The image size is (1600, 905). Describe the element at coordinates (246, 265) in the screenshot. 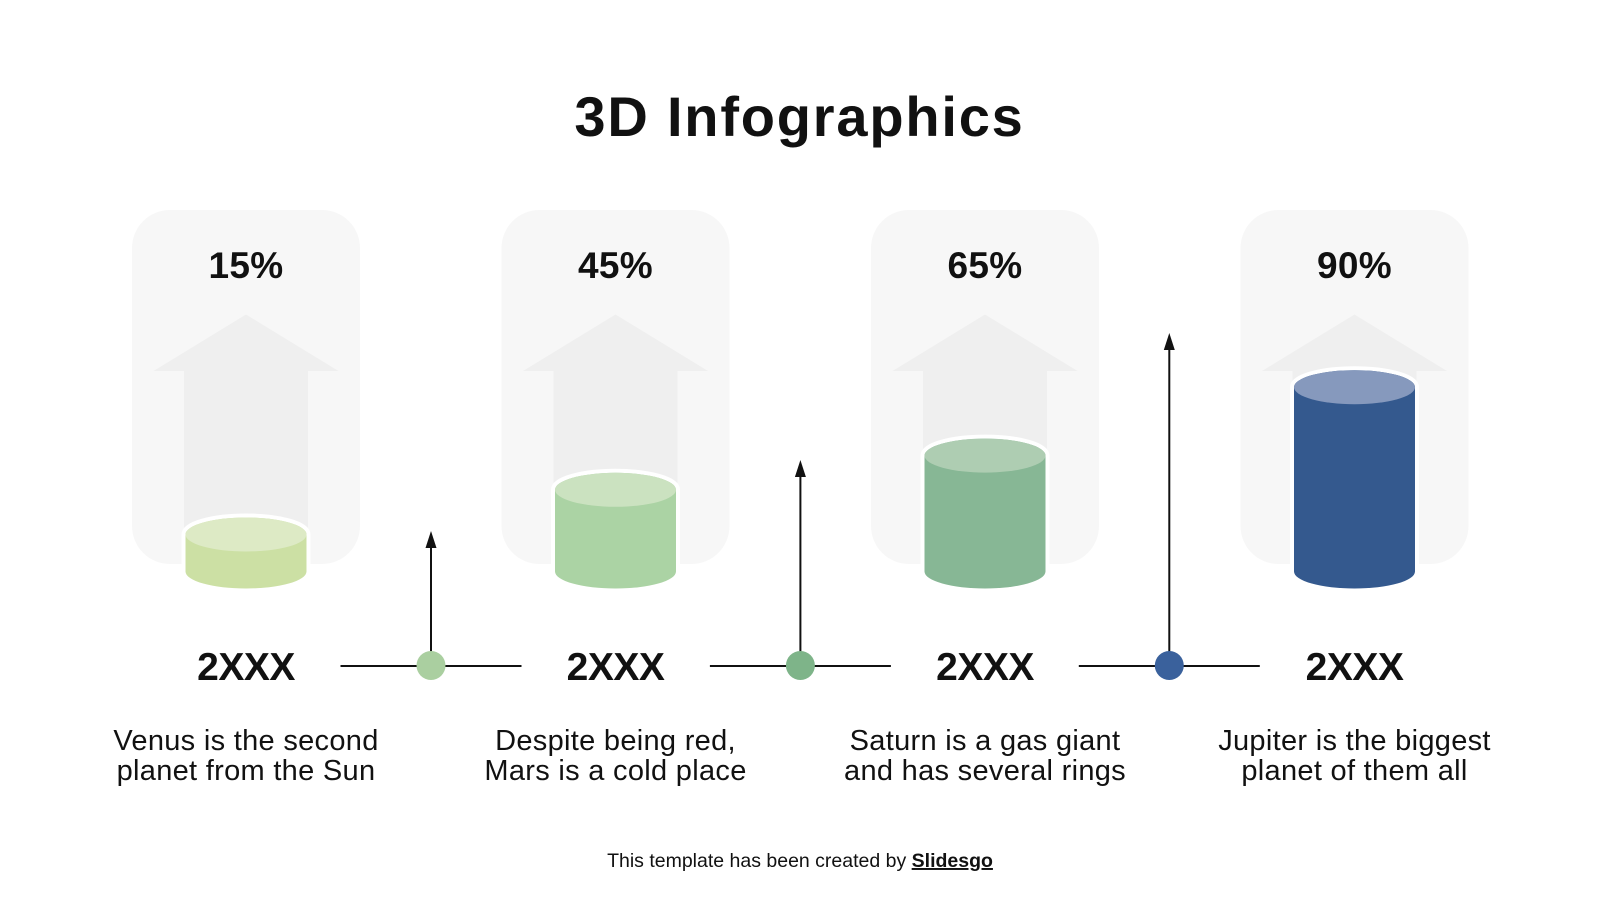

I see `svg-text: 15%` at that location.